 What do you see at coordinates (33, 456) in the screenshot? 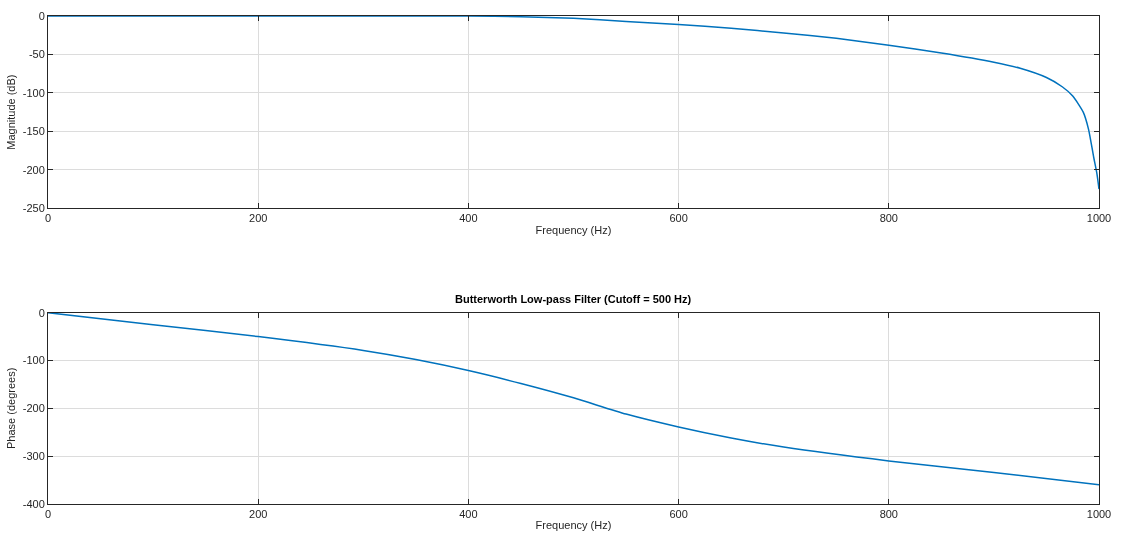
I see `y-tick-label: -300` at bounding box center [33, 456].